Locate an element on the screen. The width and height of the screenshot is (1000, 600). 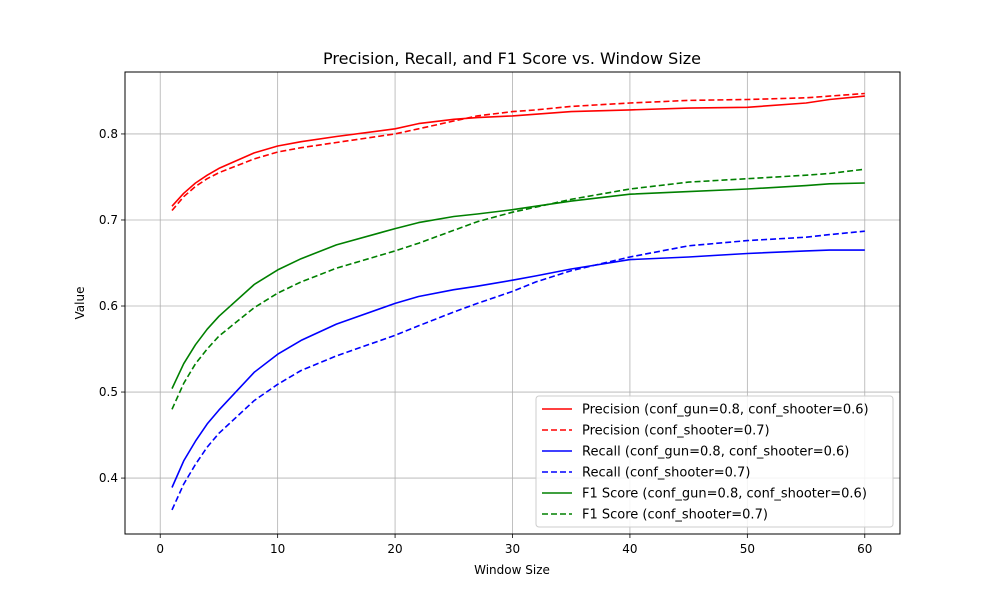
x-tick-label: 0 is located at coordinates (160, 549).